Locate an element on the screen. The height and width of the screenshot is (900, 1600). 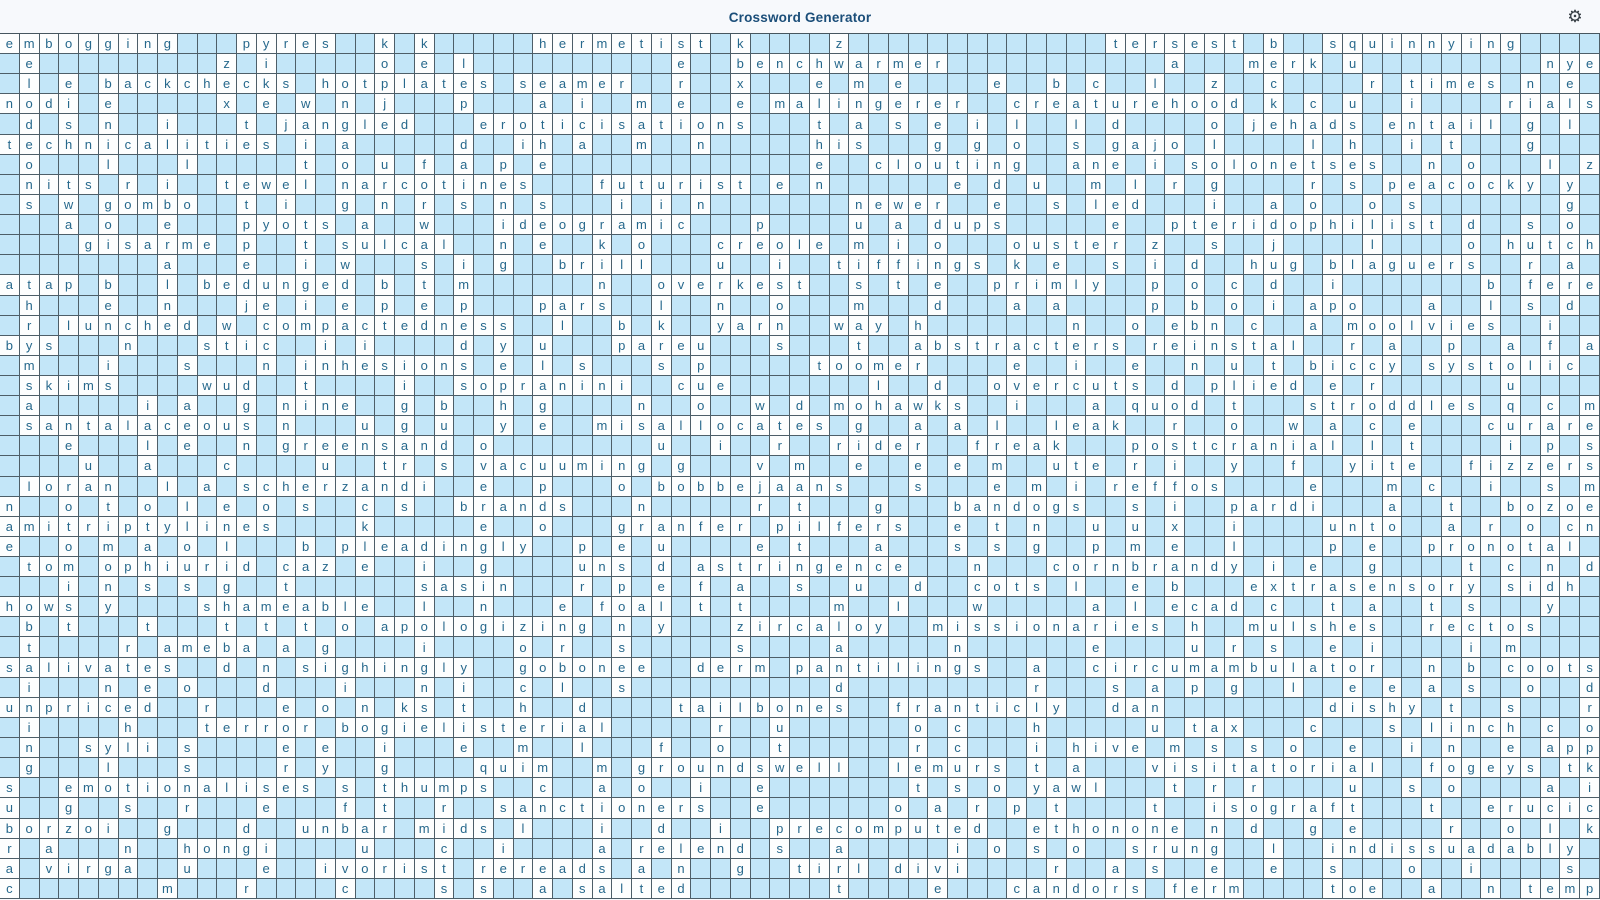
grid-cell: q is located at coordinates (1511, 406).